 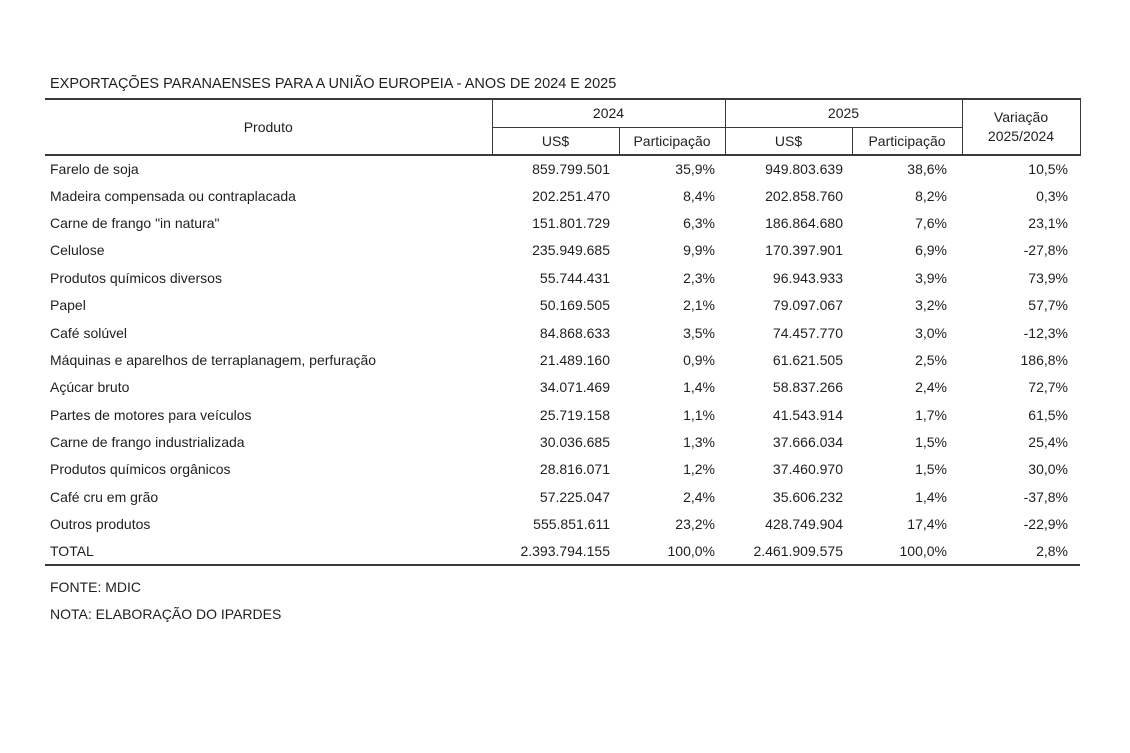 What do you see at coordinates (1021, 116) in the screenshot?
I see `variacao-label-line1: Variação` at bounding box center [1021, 116].